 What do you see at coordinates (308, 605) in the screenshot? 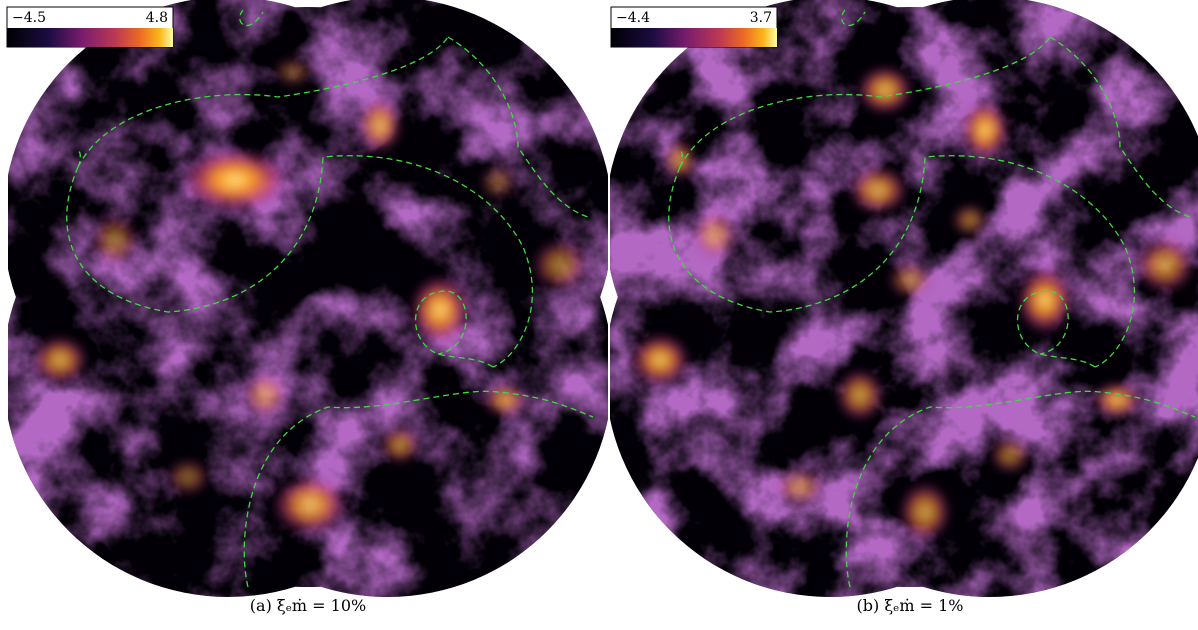
I see `caption: (a) ξₑṁ = 10%` at bounding box center [308, 605].